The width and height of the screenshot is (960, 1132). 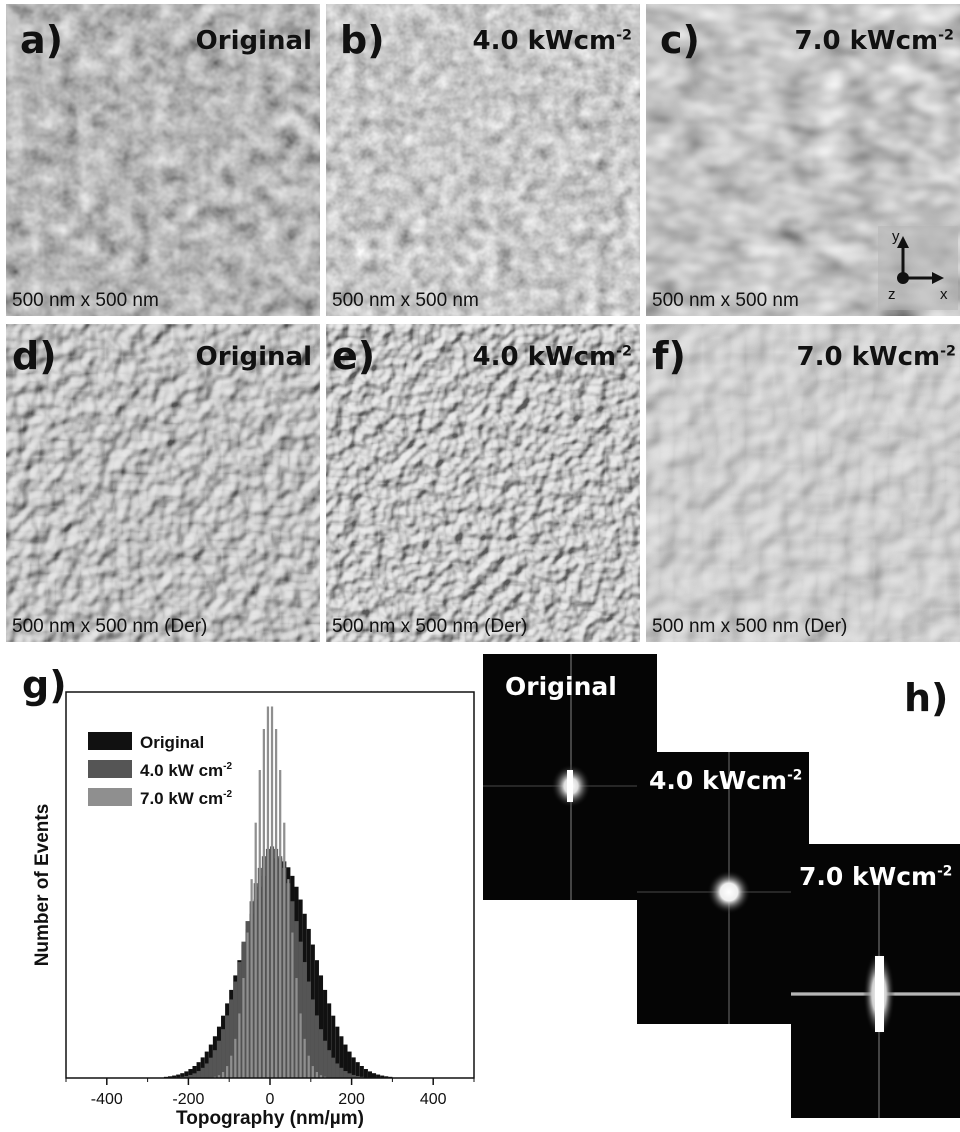 What do you see at coordinates (570, 777) in the screenshot?
I see `fft-image-original: Original` at bounding box center [570, 777].